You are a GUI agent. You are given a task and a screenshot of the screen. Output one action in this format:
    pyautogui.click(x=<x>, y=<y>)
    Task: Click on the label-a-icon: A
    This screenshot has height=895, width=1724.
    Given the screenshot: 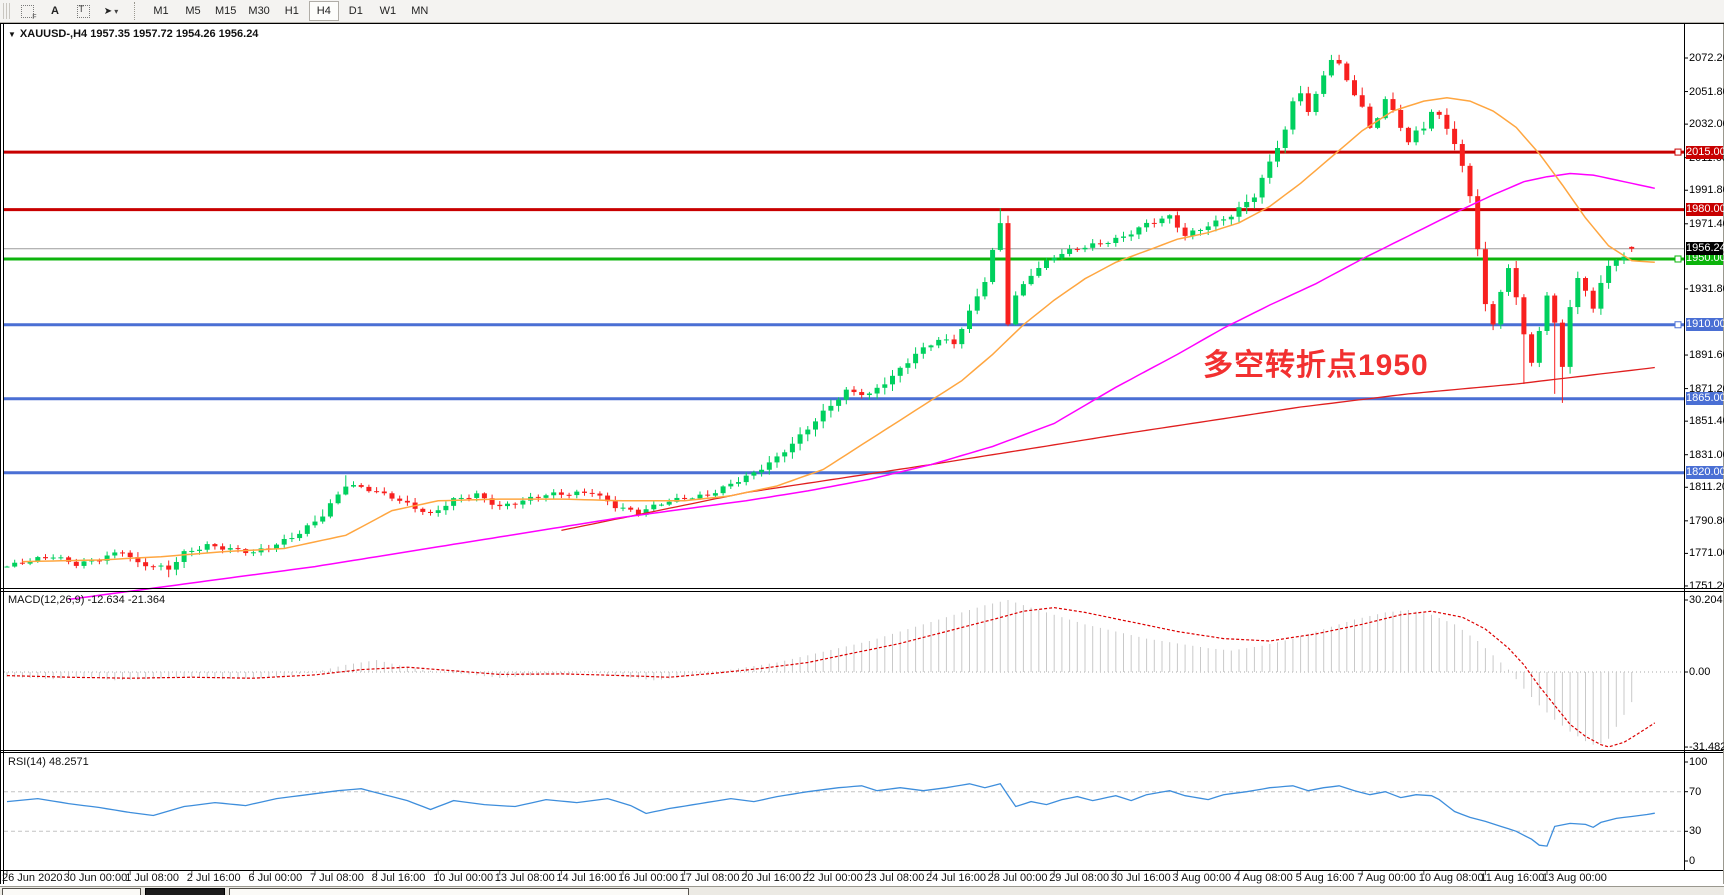 What is the action you would take?
    pyautogui.click(x=55, y=11)
    